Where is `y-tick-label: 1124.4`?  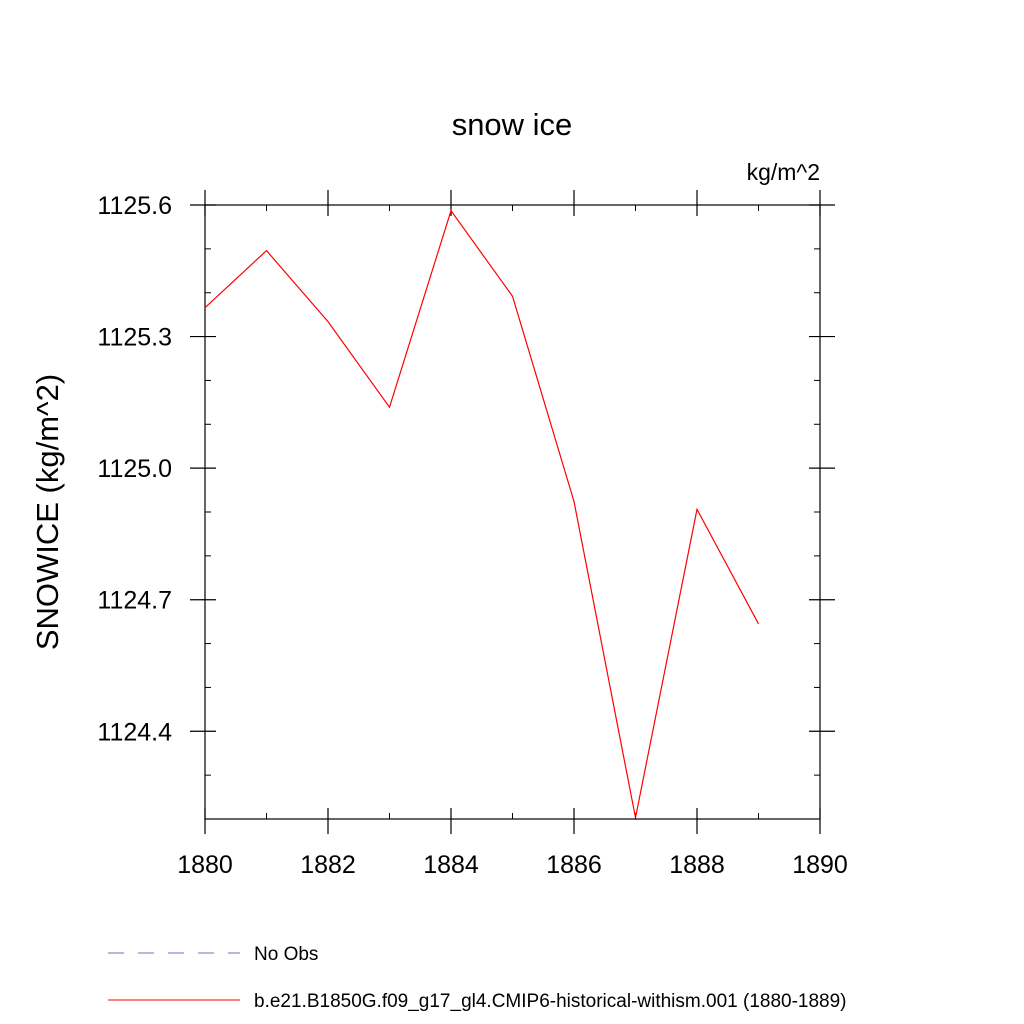
y-tick-label: 1124.4 is located at coordinates (134, 732).